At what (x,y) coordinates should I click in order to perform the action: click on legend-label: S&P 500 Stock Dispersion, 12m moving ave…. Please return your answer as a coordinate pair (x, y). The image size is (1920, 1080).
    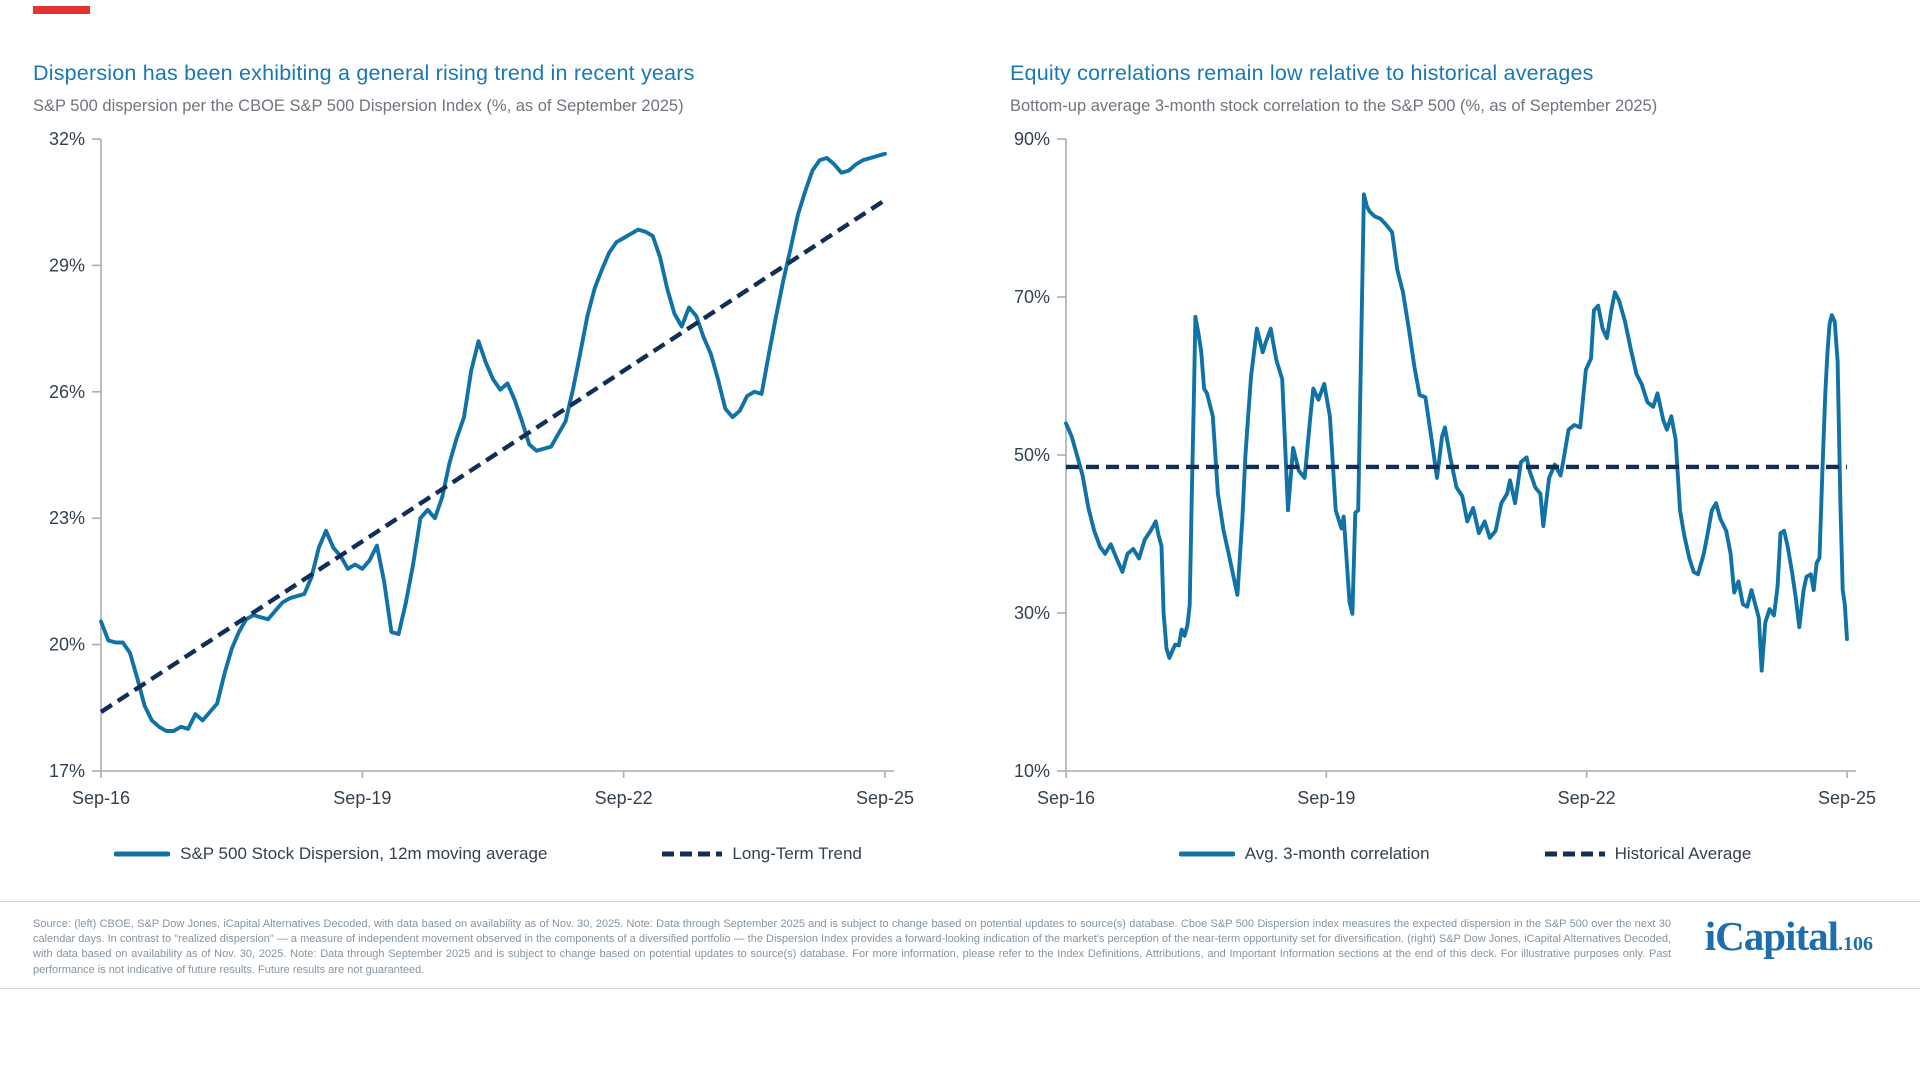
    Looking at the image, I should click on (364, 853).